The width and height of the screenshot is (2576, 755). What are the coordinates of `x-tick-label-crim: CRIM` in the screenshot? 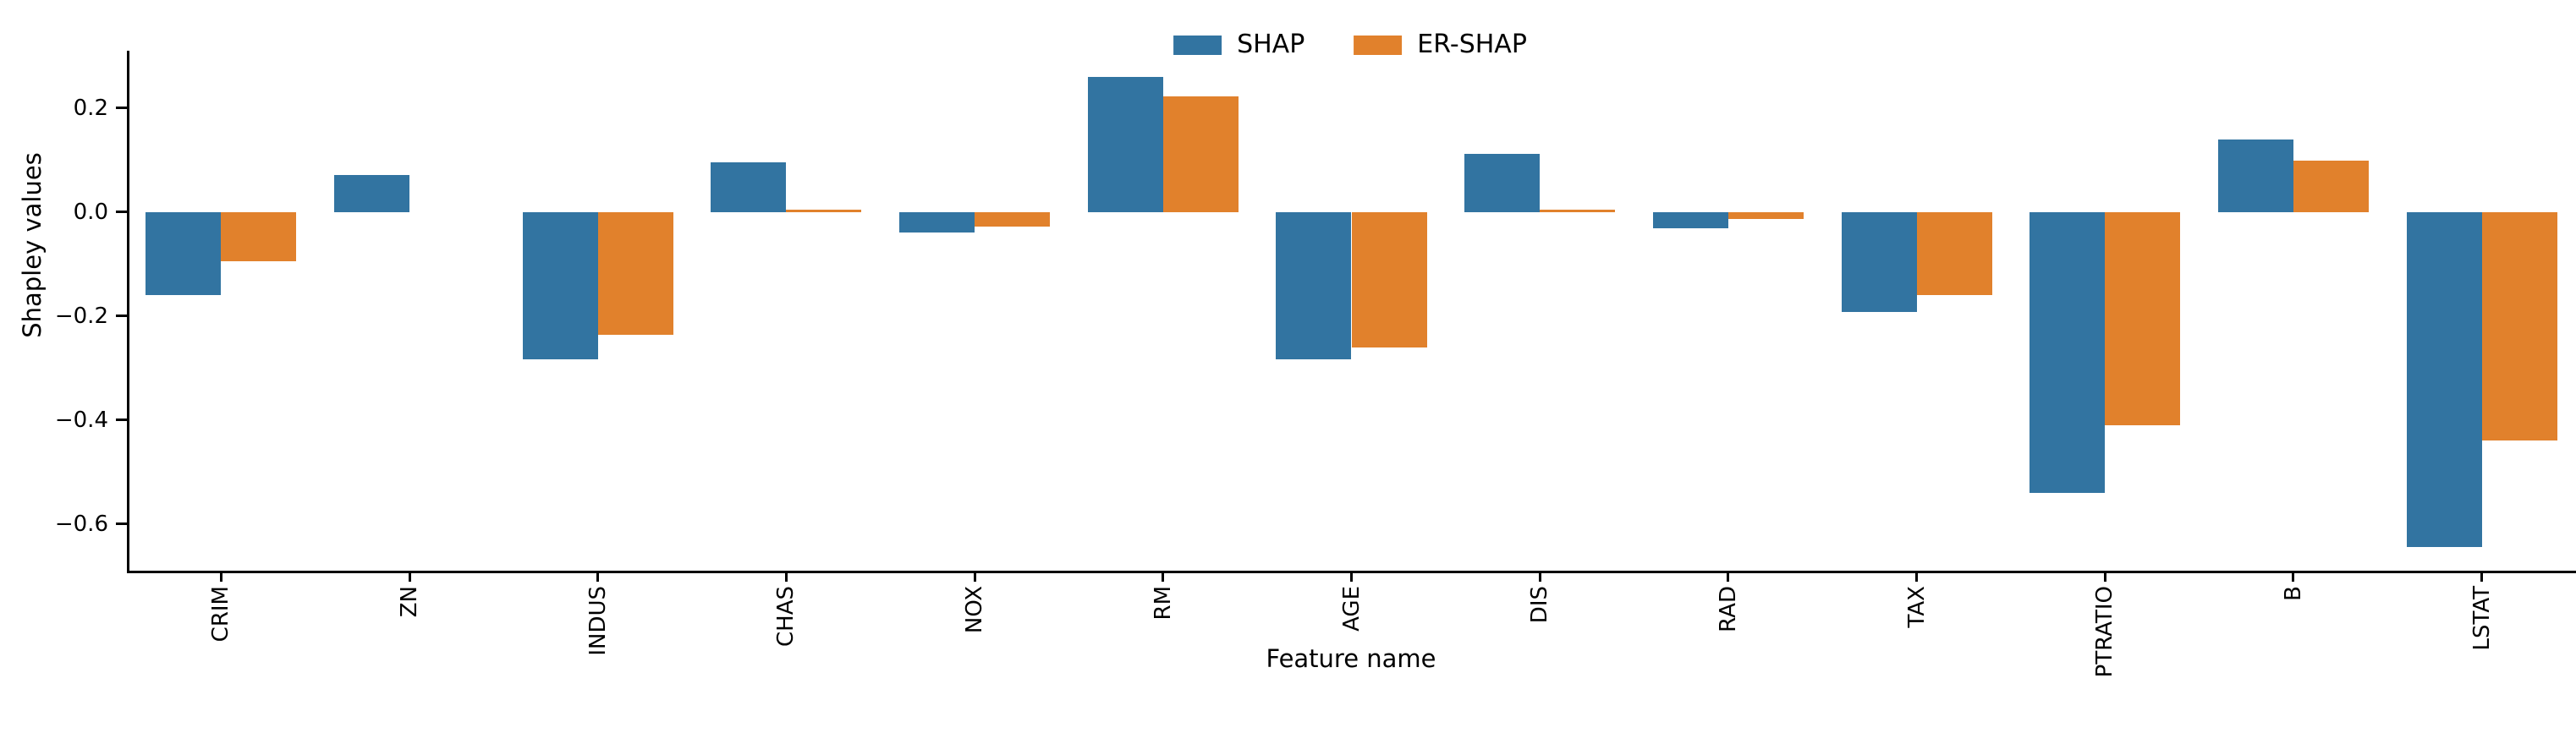 It's located at (221, 614).